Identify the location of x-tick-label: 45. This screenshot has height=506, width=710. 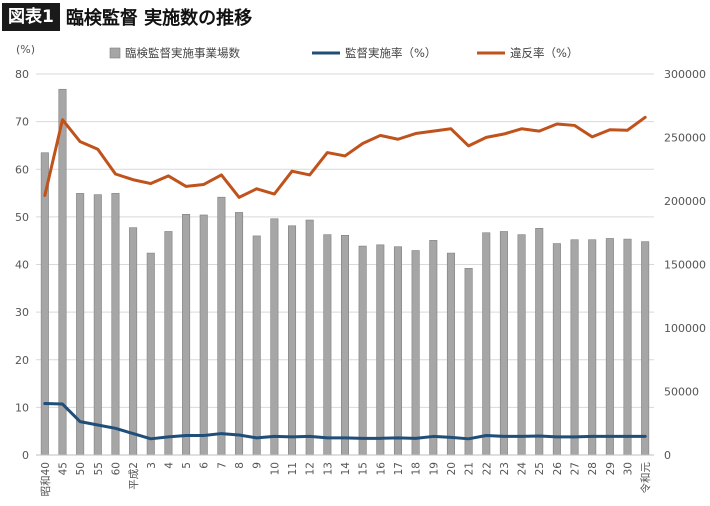
(63, 468).